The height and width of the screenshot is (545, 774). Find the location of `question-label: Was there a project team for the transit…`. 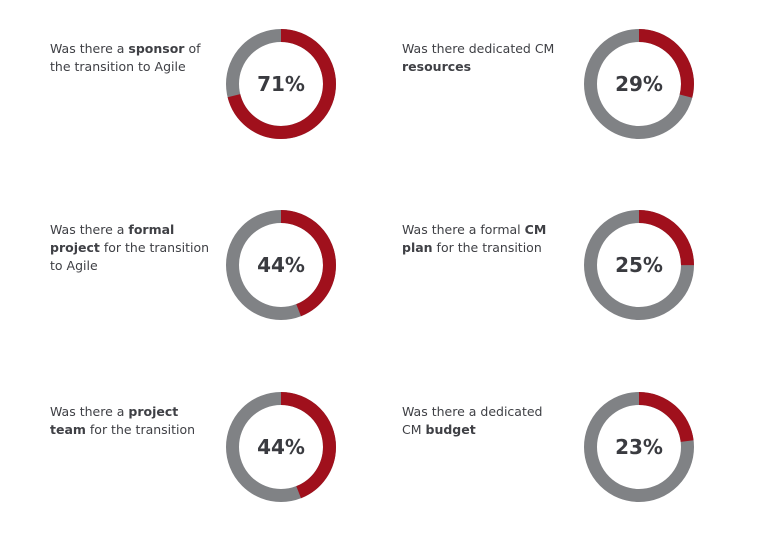

question-label: Was there a project team for the transit… is located at coordinates (130, 421).